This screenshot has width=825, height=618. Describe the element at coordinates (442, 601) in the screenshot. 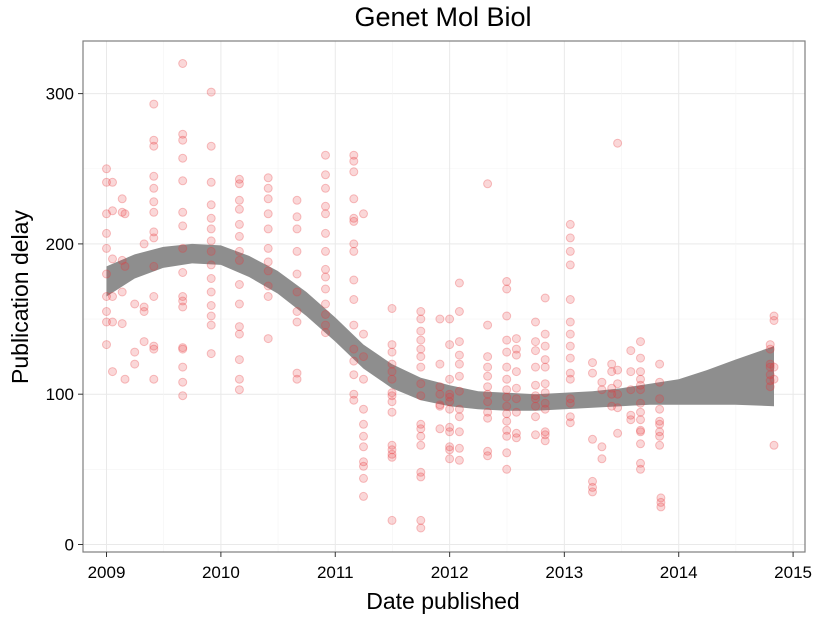

I see `x-axis-label: Date published` at that location.